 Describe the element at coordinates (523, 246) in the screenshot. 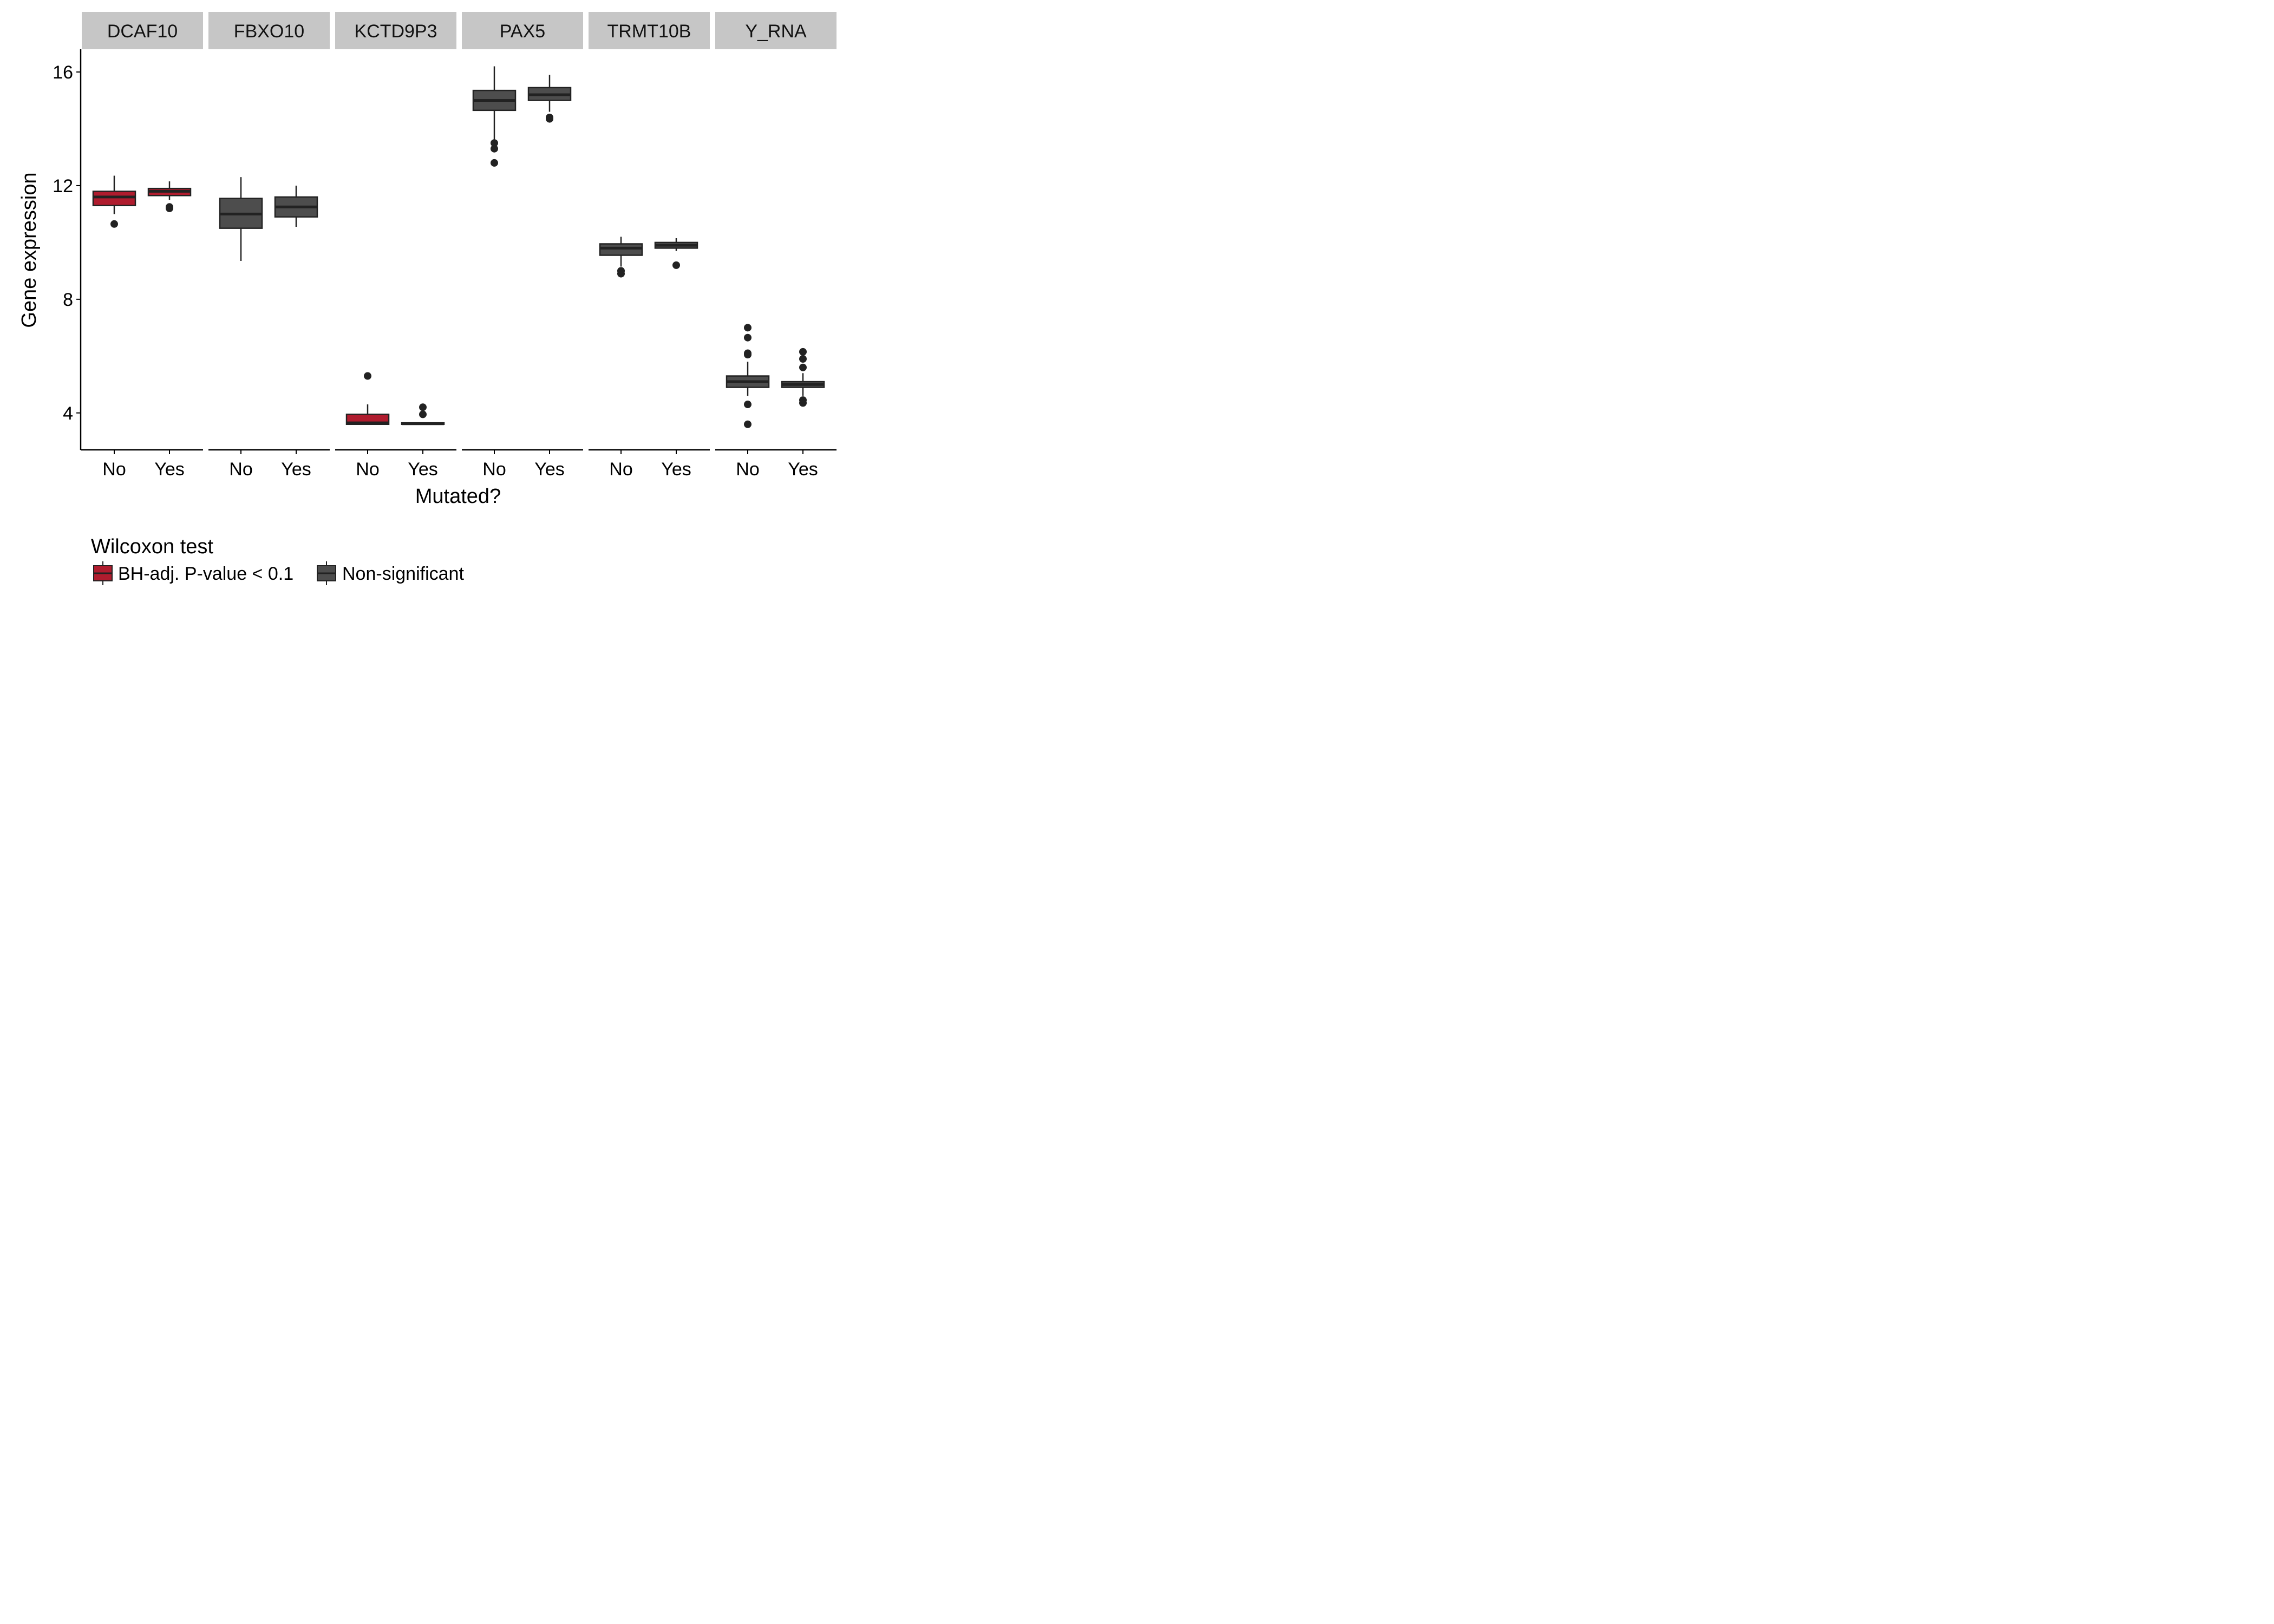

I see `facet-panel-pax5: PAX5 No Yes` at that location.